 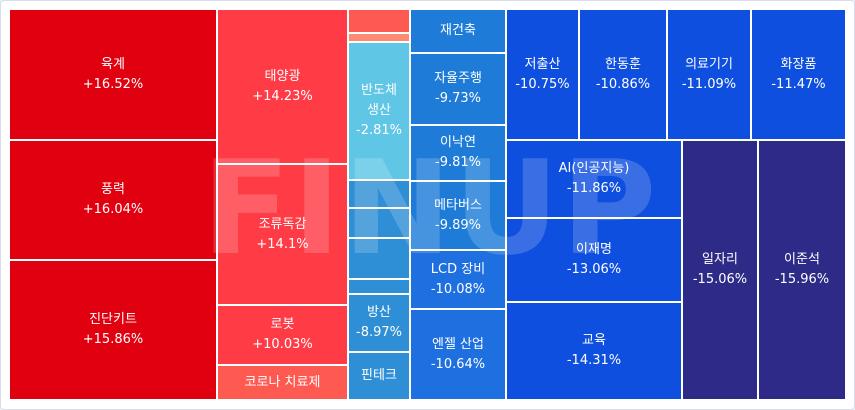 What do you see at coordinates (113, 84) in the screenshot?
I see `tile-value: +16.52%` at bounding box center [113, 84].